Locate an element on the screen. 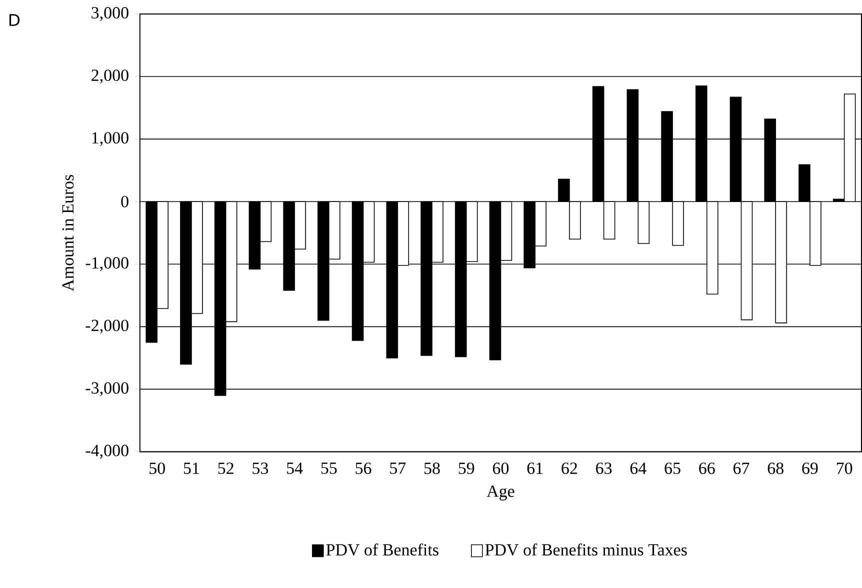 This screenshot has height=588, width=862. x-tick-label: 51 is located at coordinates (191, 468).